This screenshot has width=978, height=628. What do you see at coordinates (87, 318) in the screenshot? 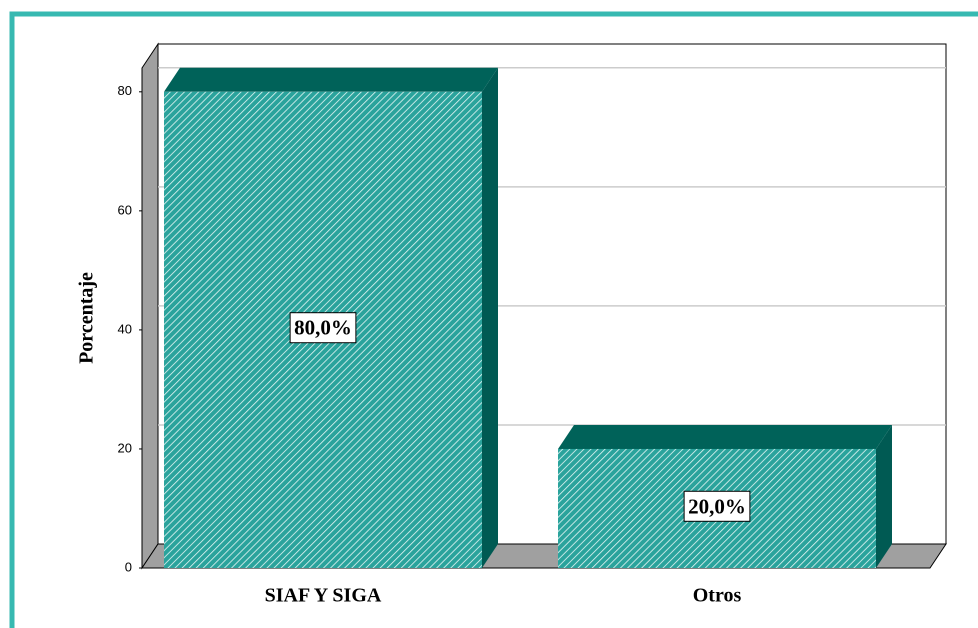
I see `y-axis-title: Porcentaje` at bounding box center [87, 318].